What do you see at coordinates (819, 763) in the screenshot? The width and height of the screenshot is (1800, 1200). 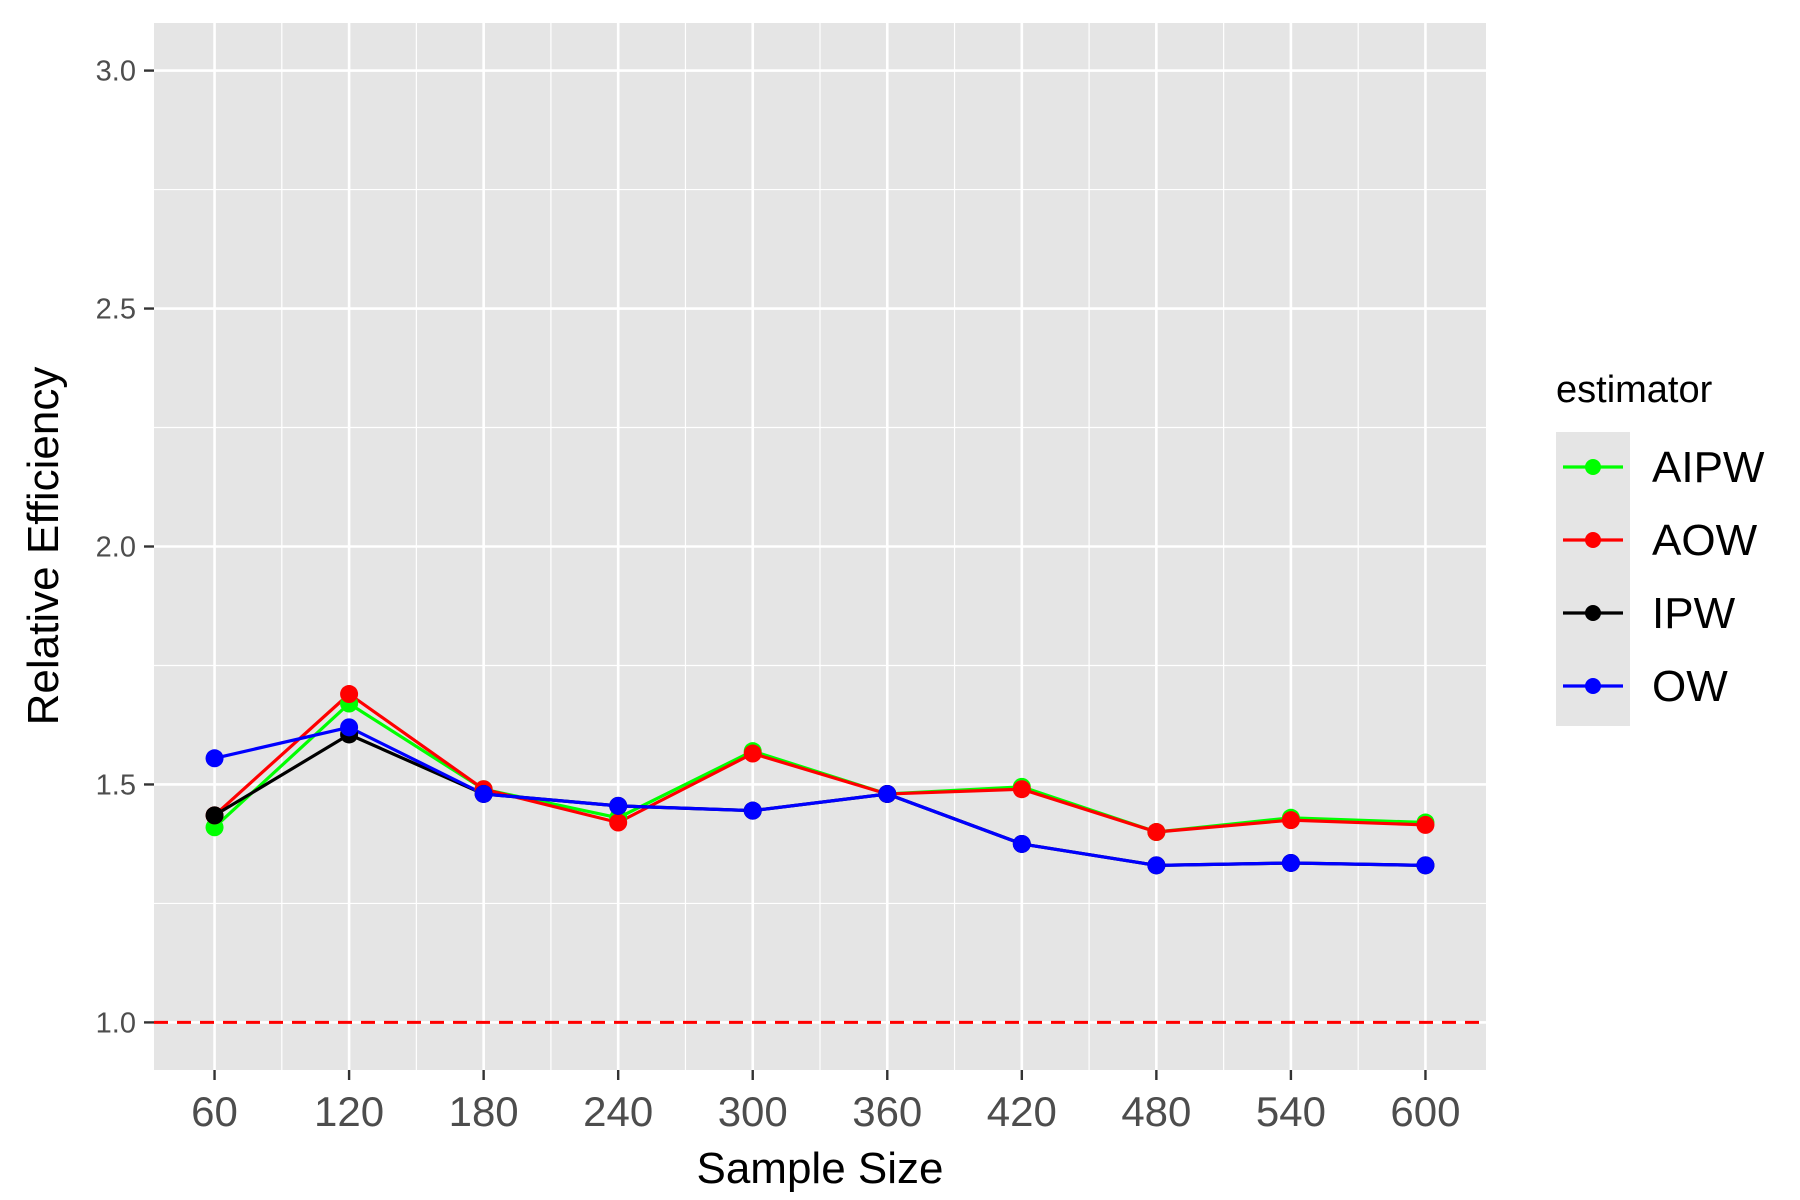 I see `series-line-aow` at bounding box center [819, 763].